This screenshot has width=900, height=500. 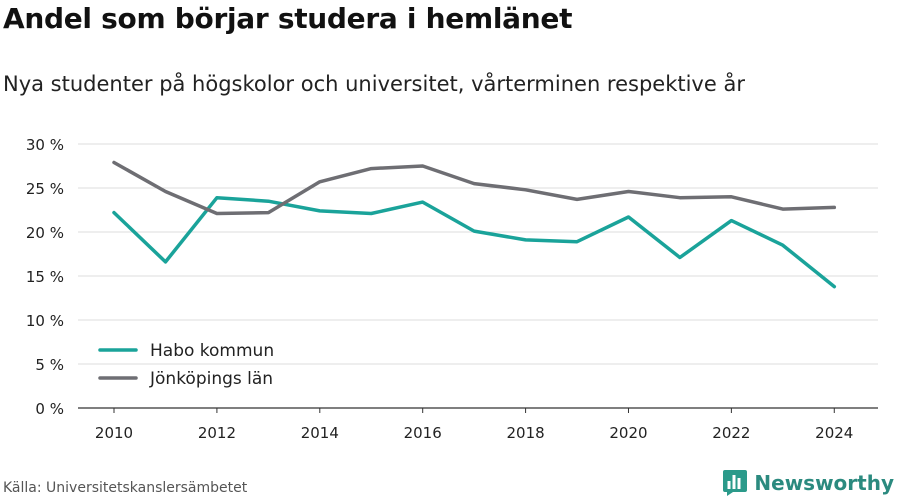 I want to click on x-tick-label: 2012, so click(x=217, y=433).